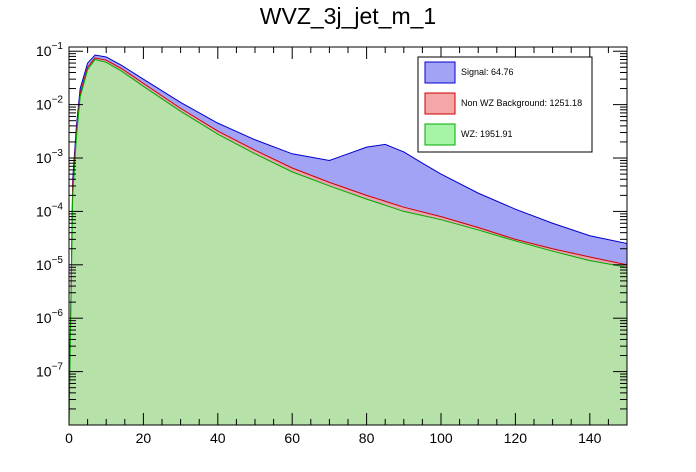  I want to click on x-tick-label: 140, so click(590, 438).